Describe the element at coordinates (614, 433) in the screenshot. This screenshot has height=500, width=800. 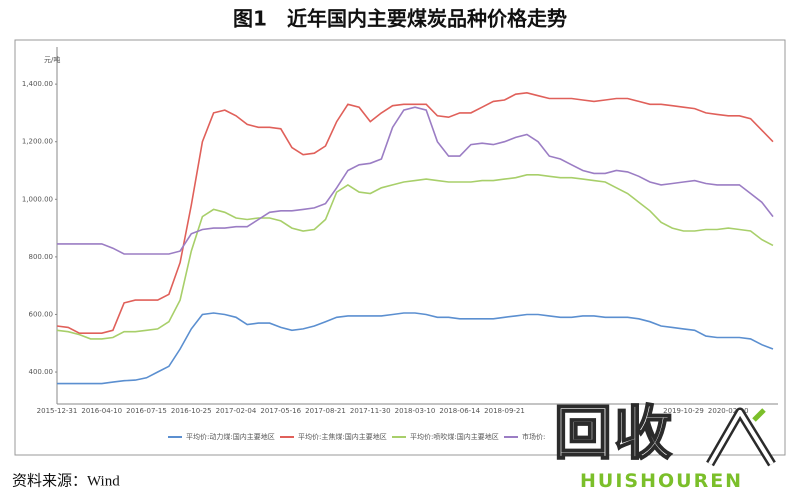
I see `watermark-main: 回收` at that location.